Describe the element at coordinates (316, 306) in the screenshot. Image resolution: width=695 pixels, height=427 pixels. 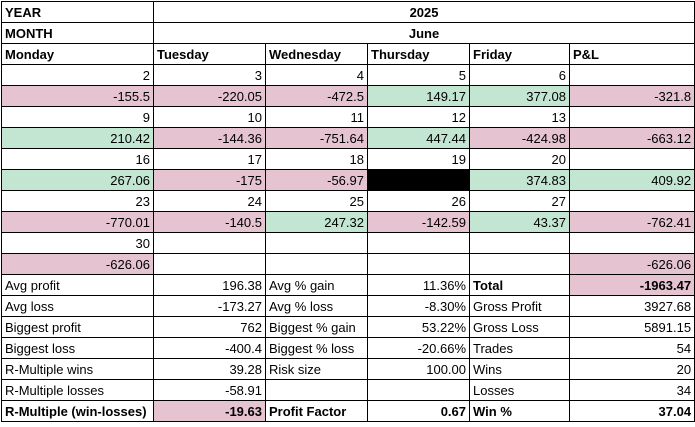
I see `stat-label-cell: Avg % loss` at that location.